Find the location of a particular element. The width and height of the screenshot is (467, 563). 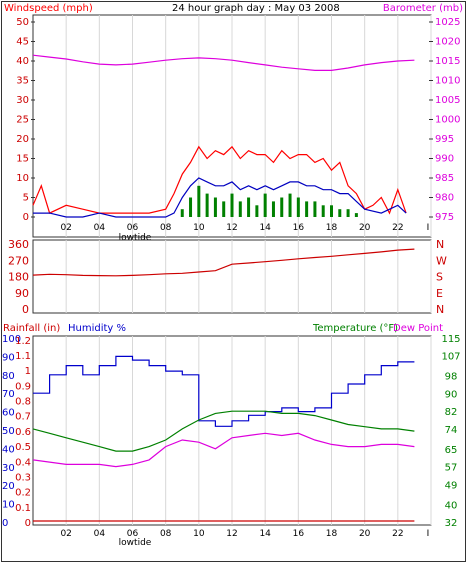

barometer-tick-label: 1010 is located at coordinates (447, 81).